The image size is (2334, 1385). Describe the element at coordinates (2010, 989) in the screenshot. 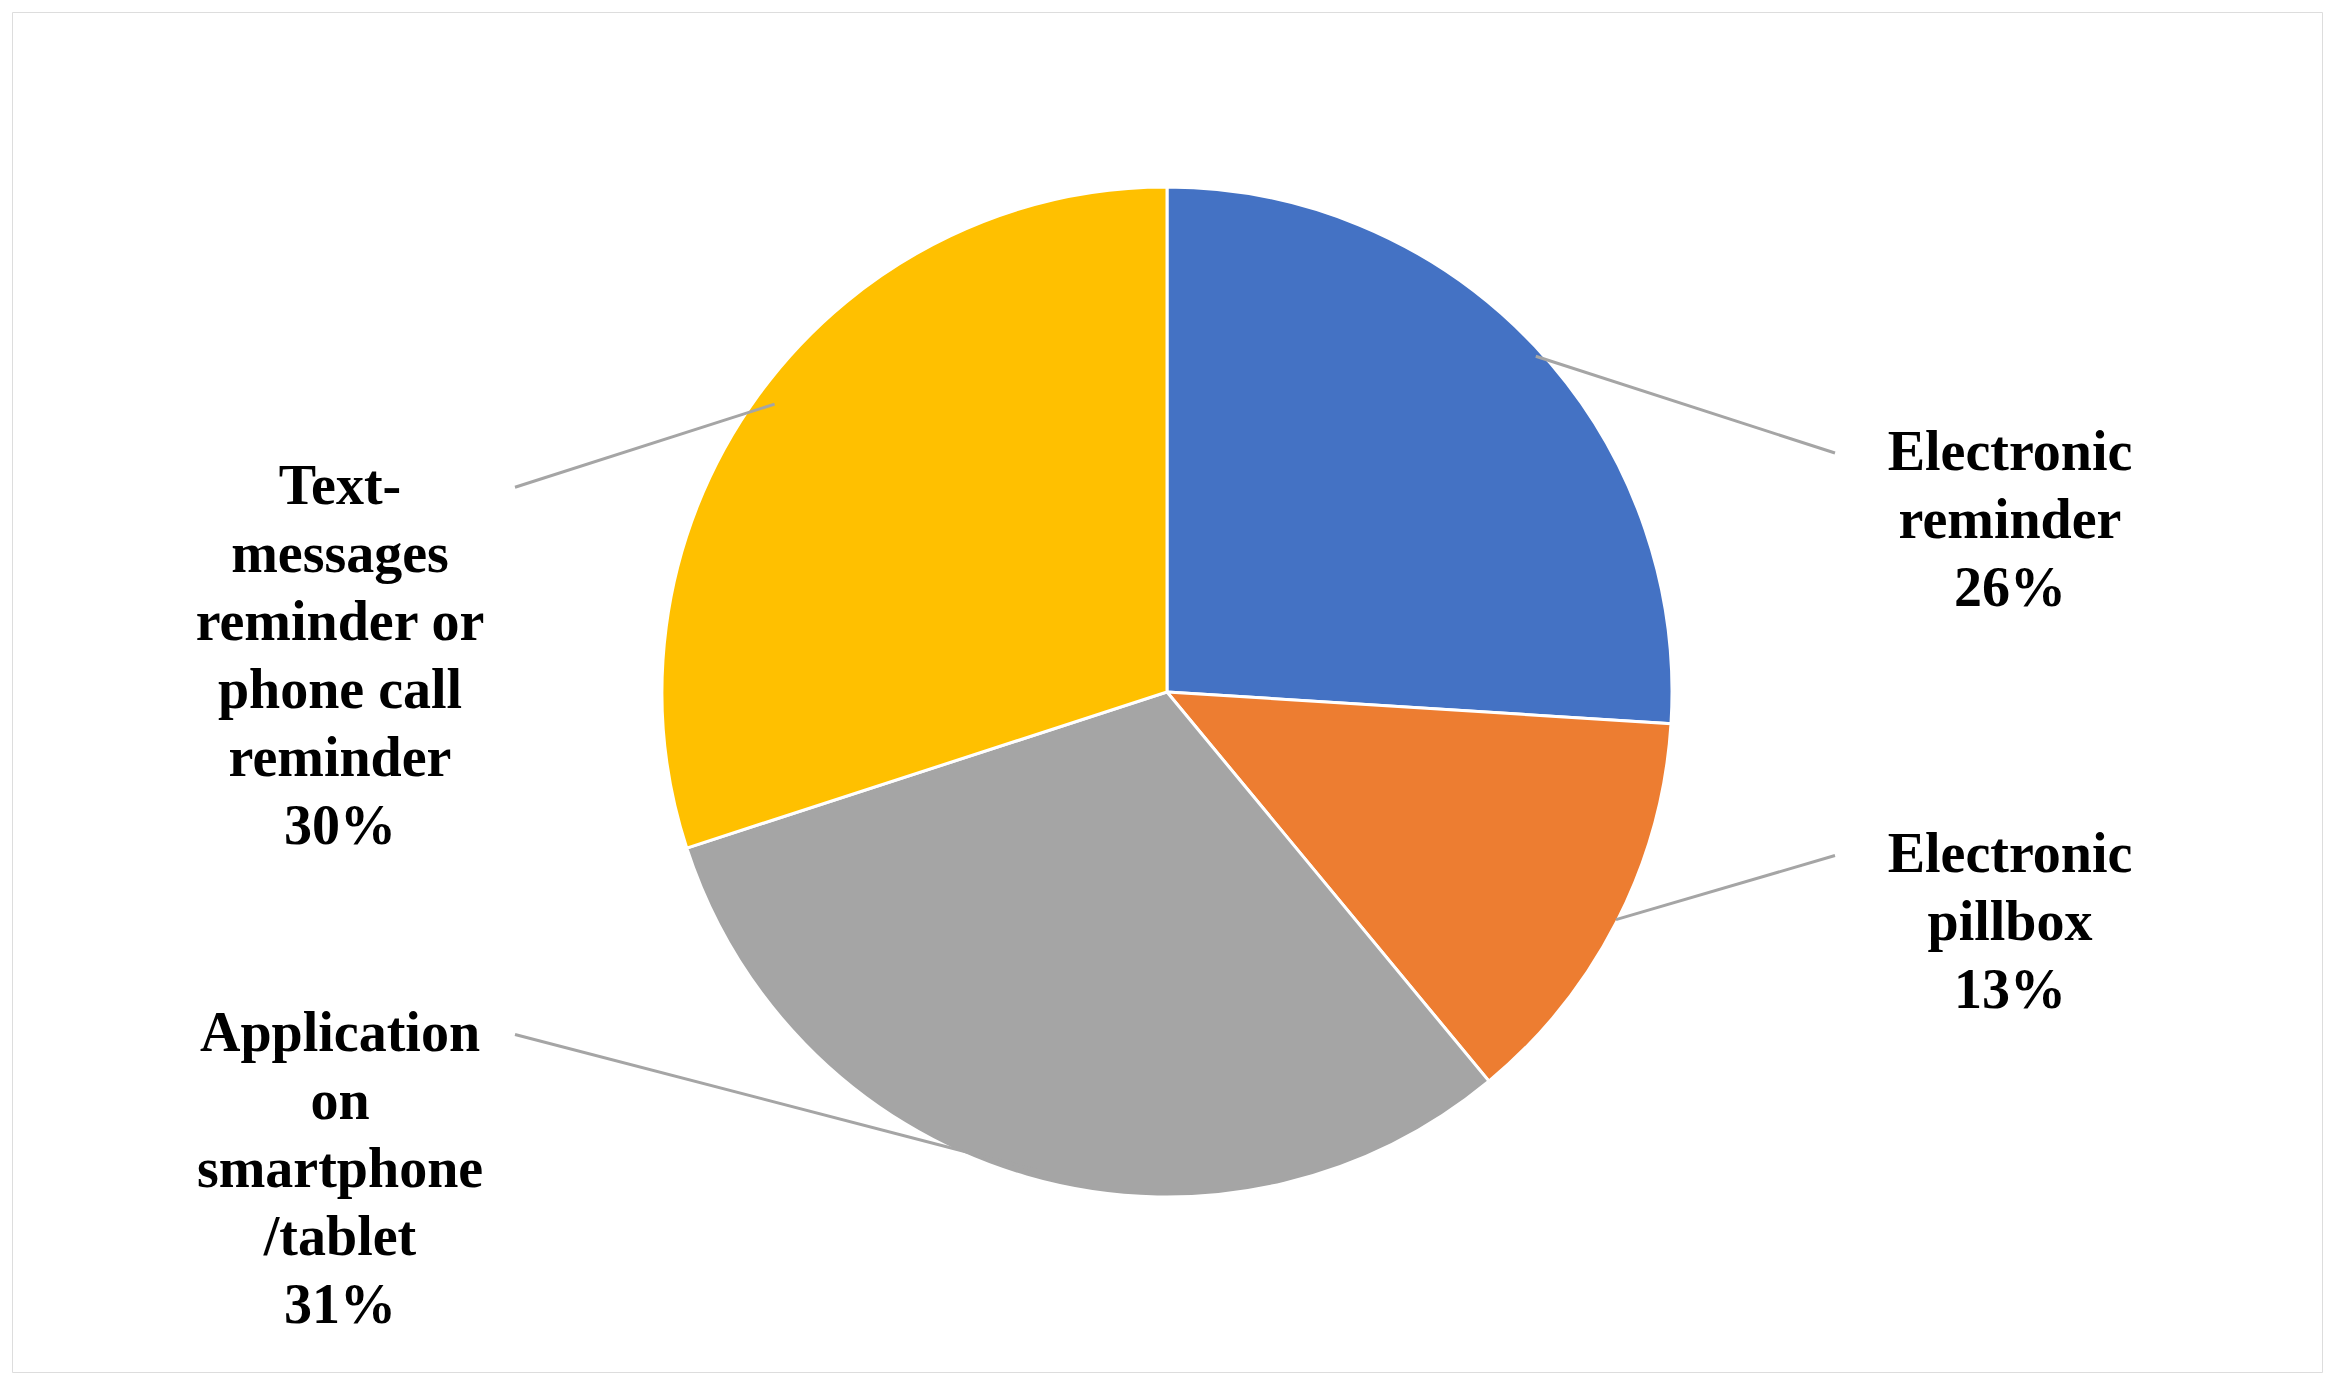

I see `data-label: 13%` at that location.